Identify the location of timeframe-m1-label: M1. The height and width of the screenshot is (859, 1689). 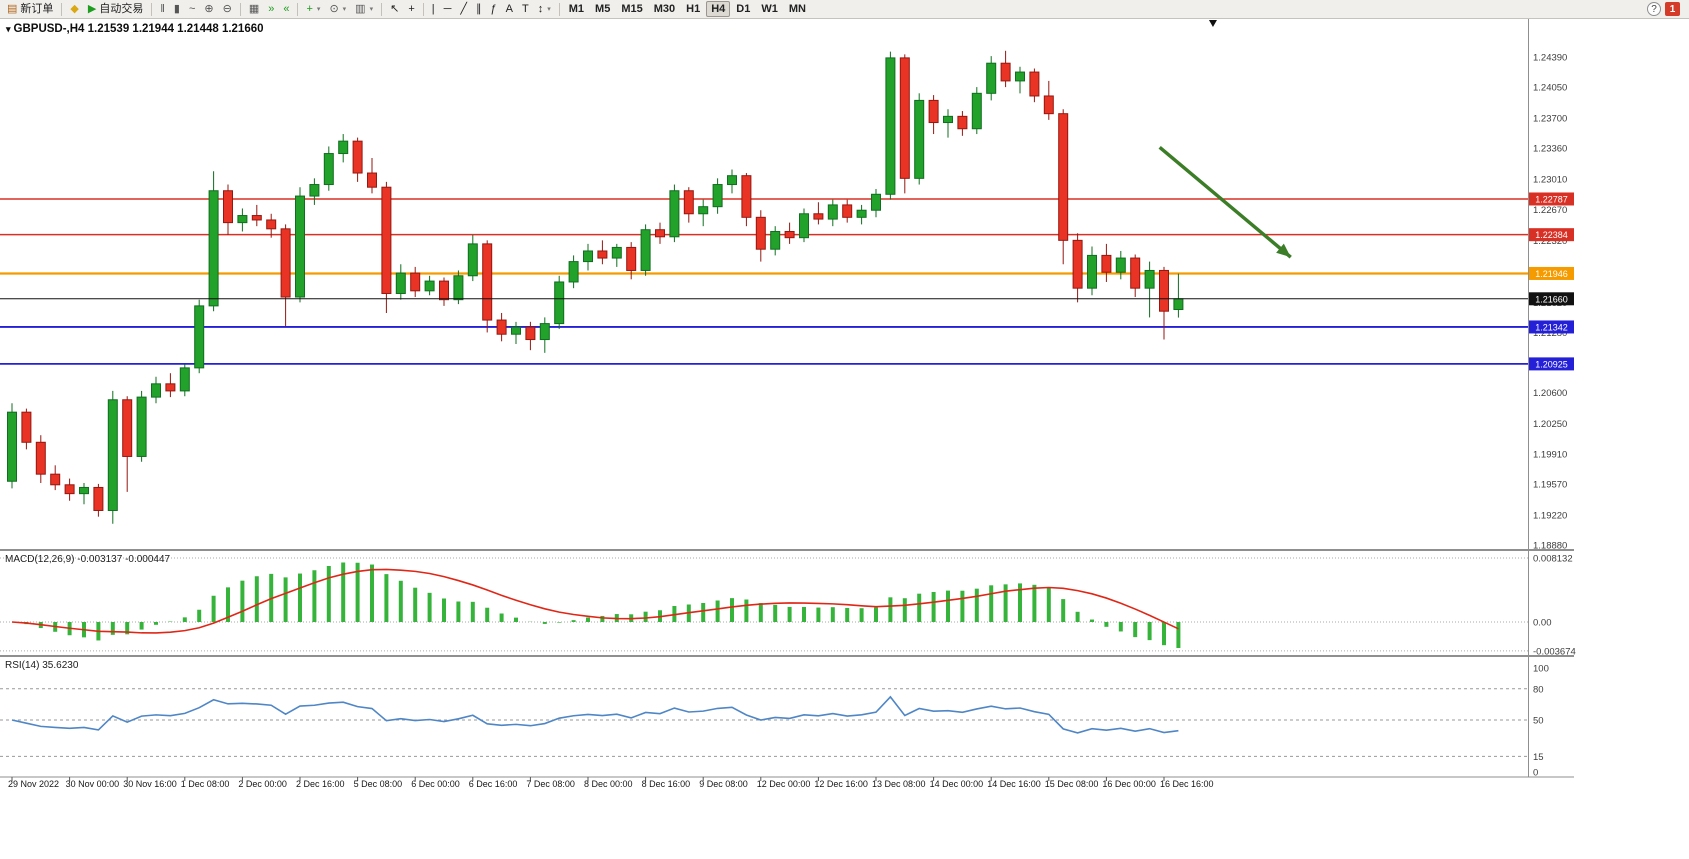
(576, 8).